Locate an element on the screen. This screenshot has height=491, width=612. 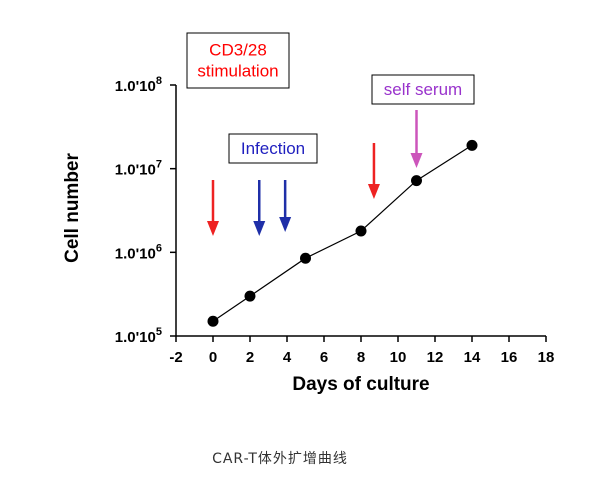
y-tick-label: 1.0'105 is located at coordinates (138, 336).